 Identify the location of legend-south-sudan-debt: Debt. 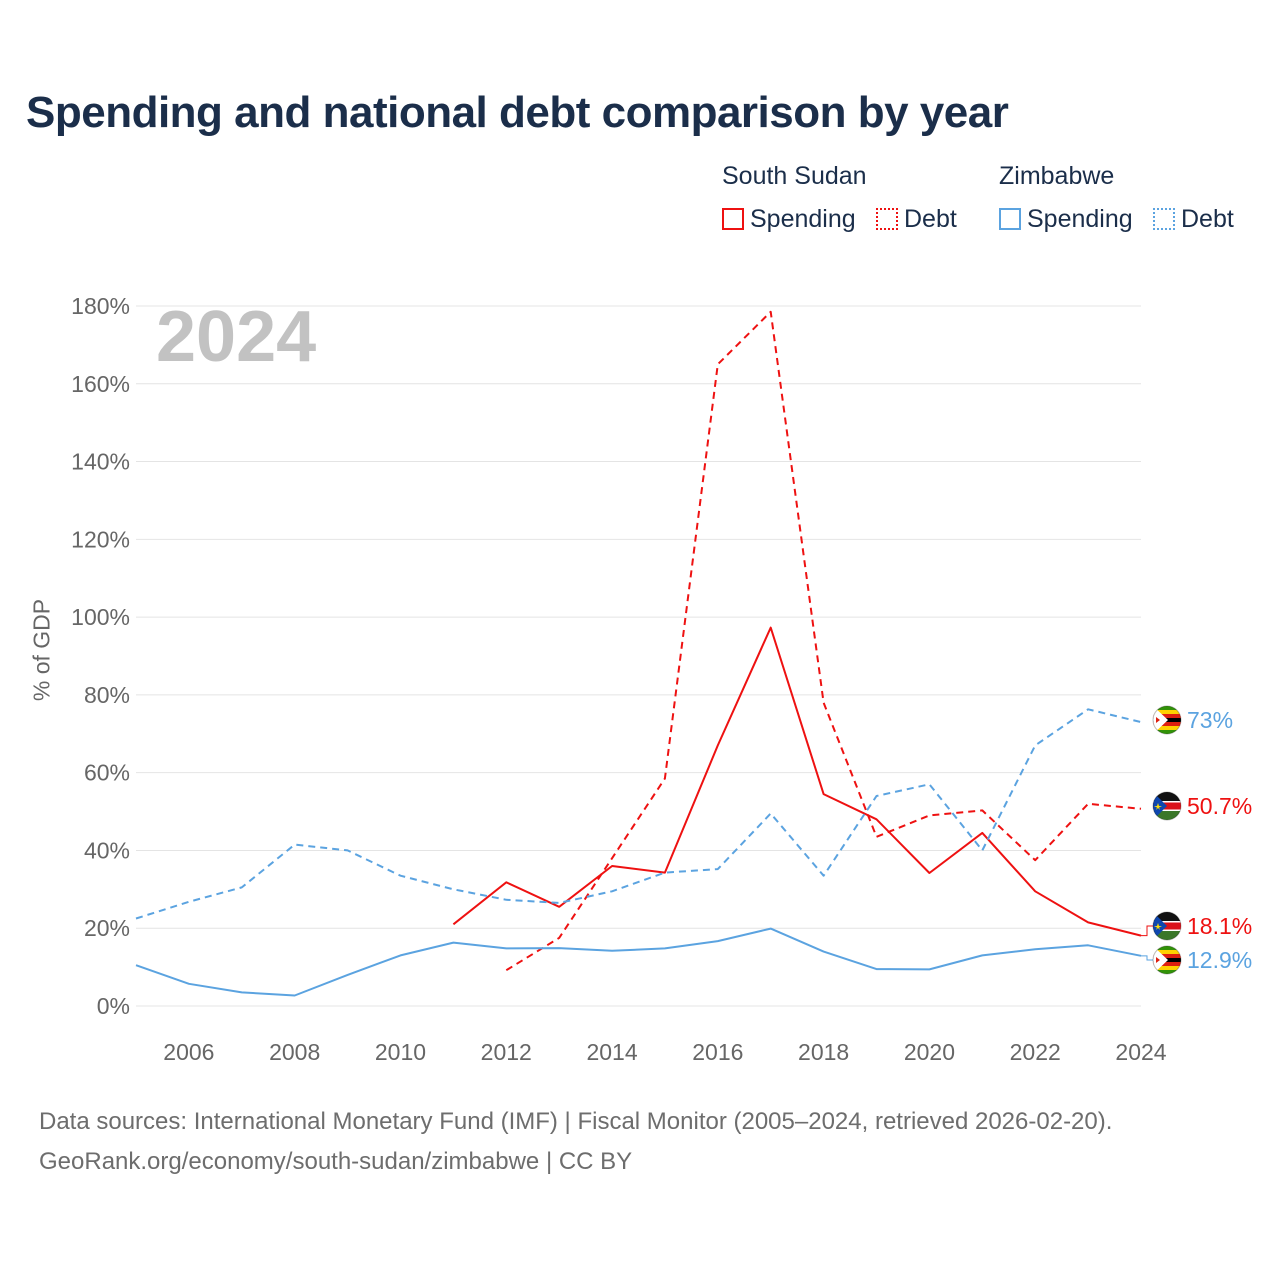
(916, 219).